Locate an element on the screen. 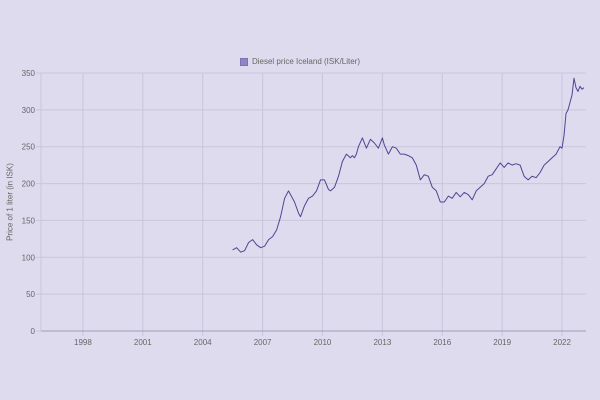  y-tick-label: 0 is located at coordinates (33, 331).